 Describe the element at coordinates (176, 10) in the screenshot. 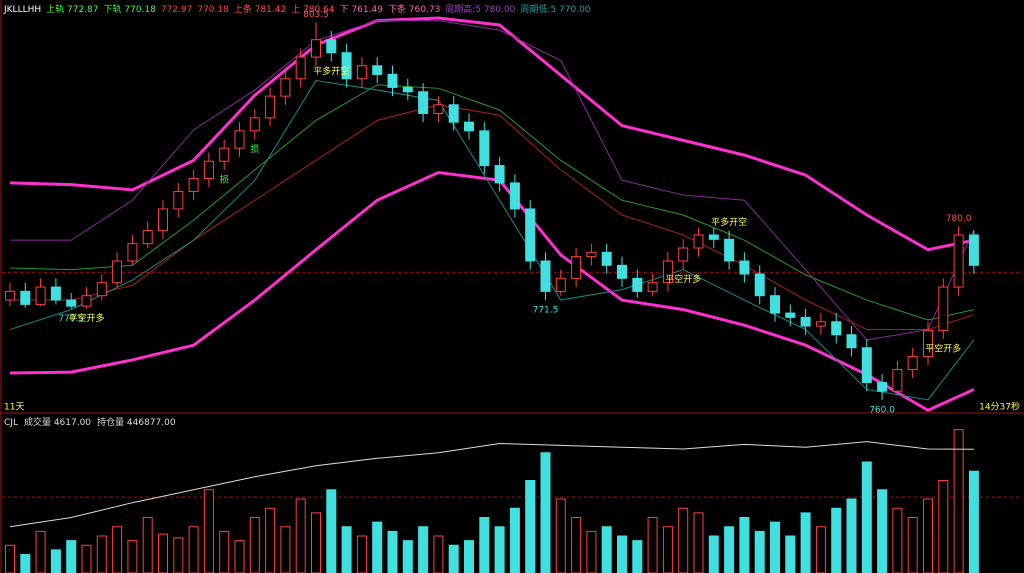

I see `header-item: 772.97` at that location.